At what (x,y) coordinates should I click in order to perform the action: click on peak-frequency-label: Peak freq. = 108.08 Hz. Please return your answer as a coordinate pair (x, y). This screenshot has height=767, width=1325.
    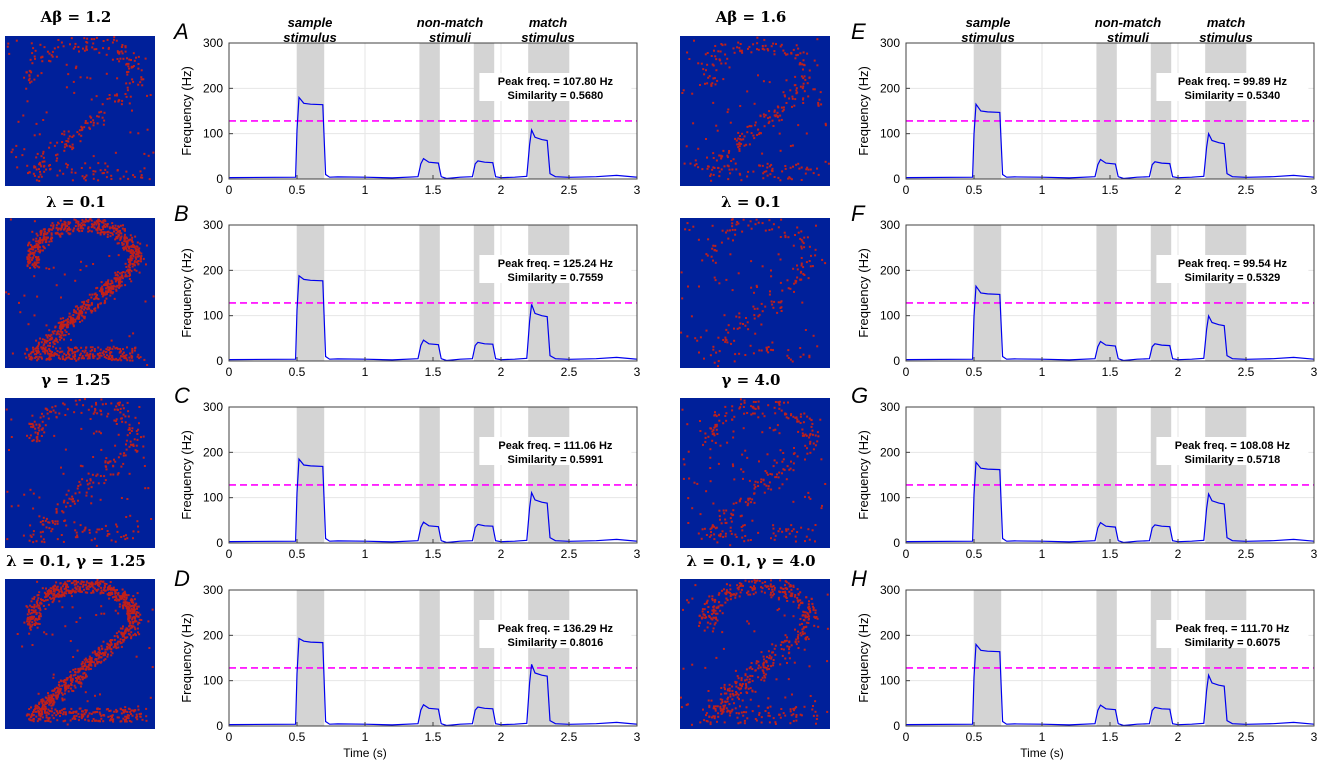
    Looking at the image, I should click on (1233, 446).